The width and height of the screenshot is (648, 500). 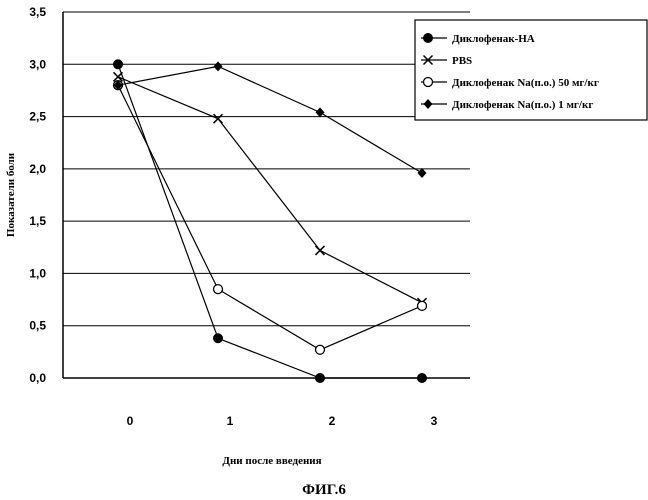 What do you see at coordinates (130, 421) in the screenshot?
I see `x-tick-label: 0` at bounding box center [130, 421].